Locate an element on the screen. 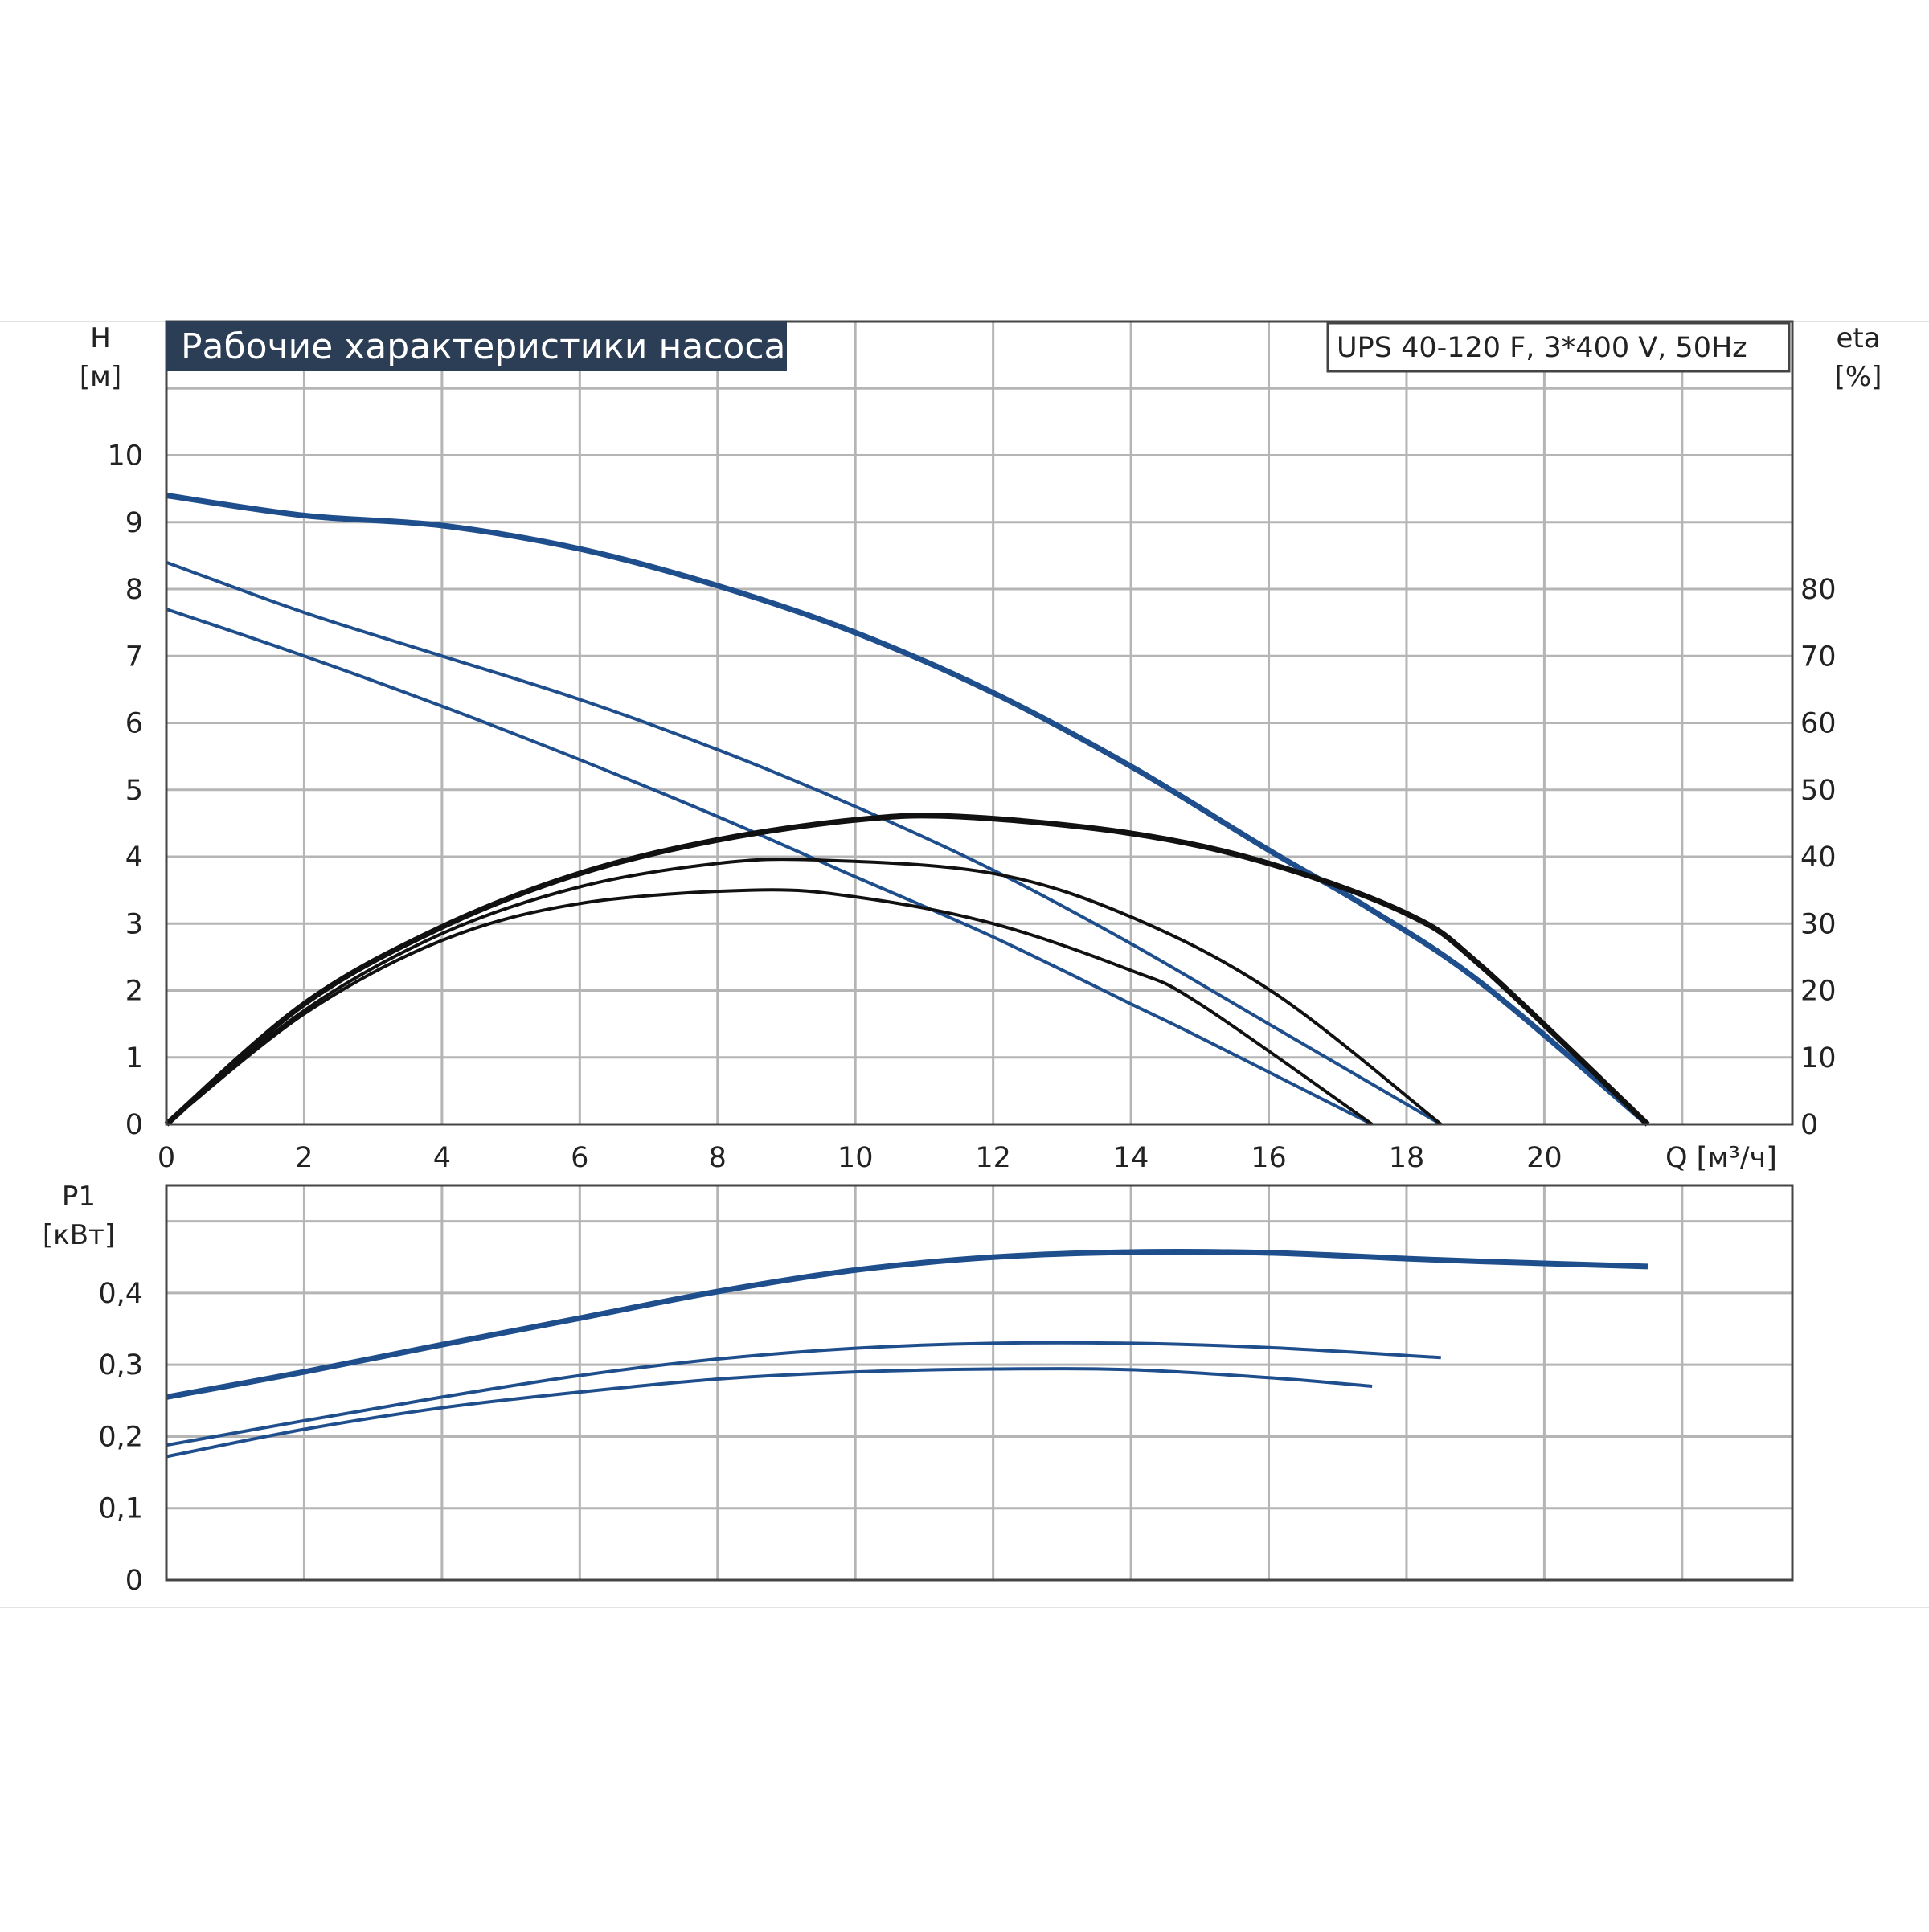 This screenshot has width=1929, height=1932. power-axis-unit: [кВт] is located at coordinates (79, 1235).